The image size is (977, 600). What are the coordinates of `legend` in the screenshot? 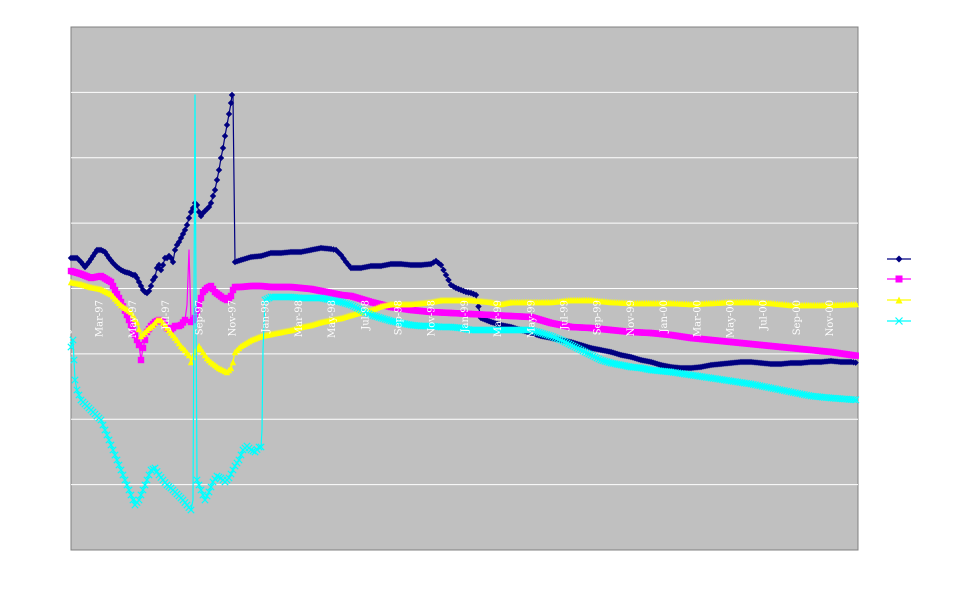 It's located at (899, 290).